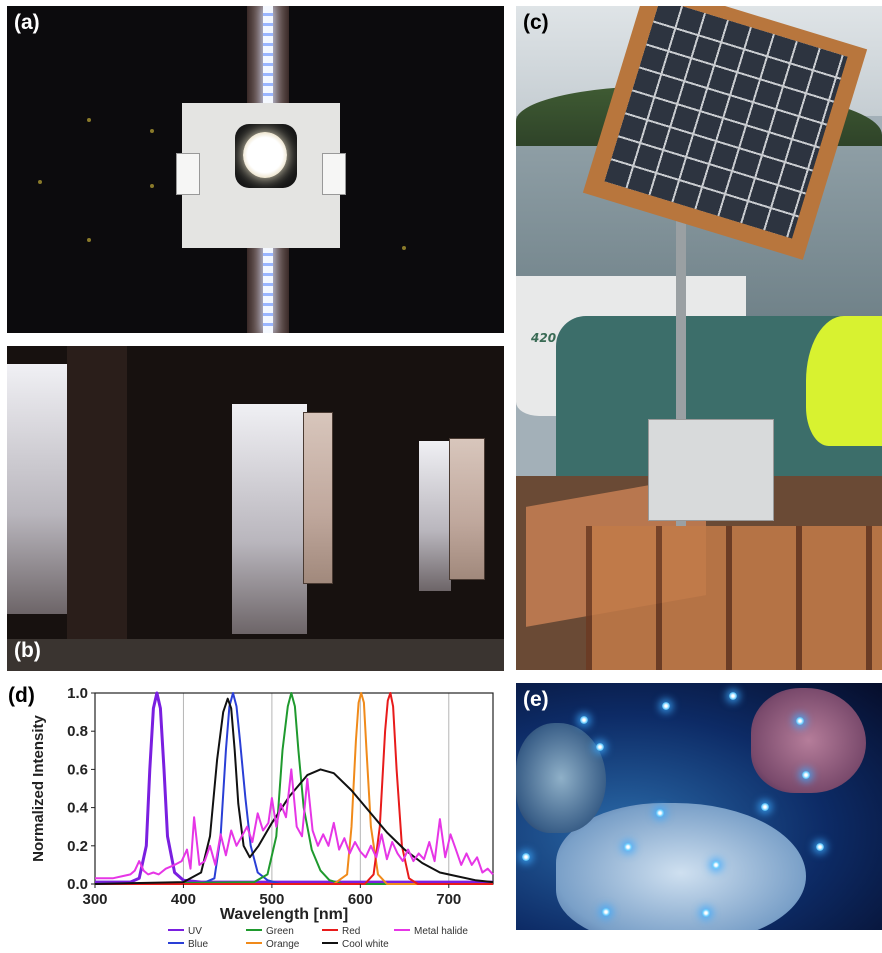 The width and height of the screenshot is (882, 953). I want to click on legend-label: Red, so click(351, 931).